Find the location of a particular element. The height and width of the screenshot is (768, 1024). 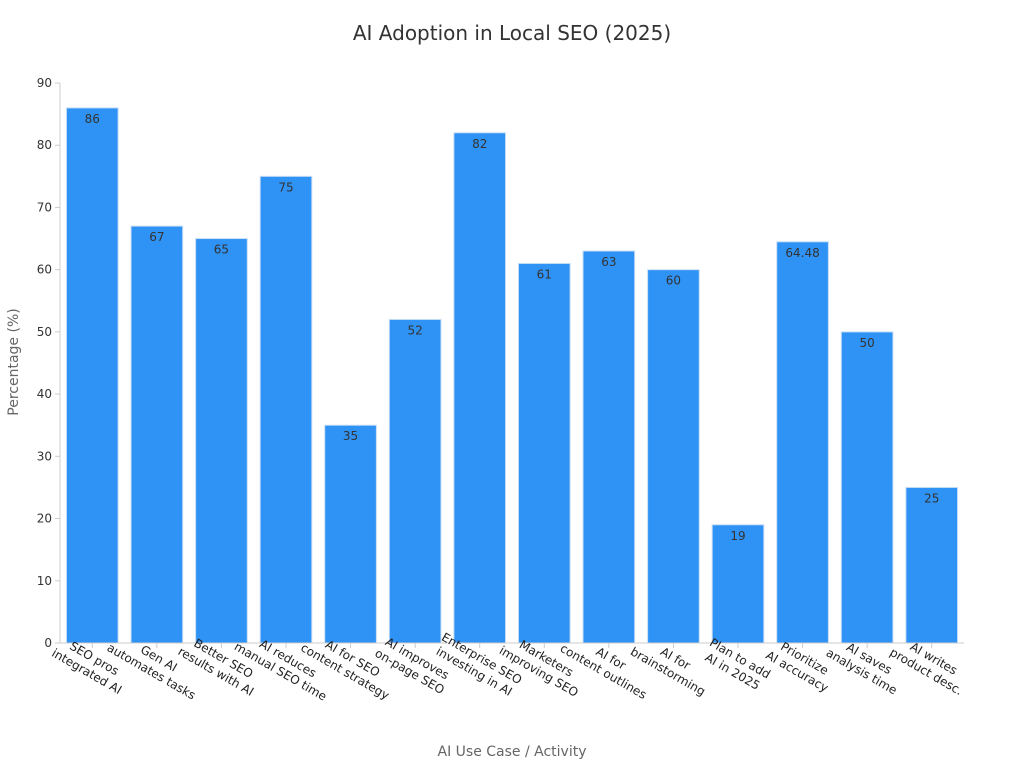

y-axis: 0 10 20 30 40 50 60 70 80 90 is located at coordinates (49, 363).